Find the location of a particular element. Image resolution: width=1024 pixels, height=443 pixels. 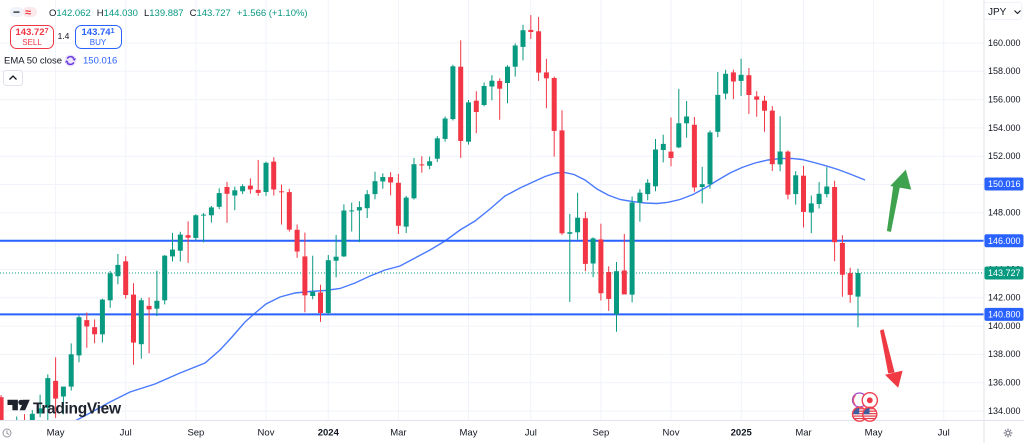

svg-text: 138.000 is located at coordinates (1004, 354).